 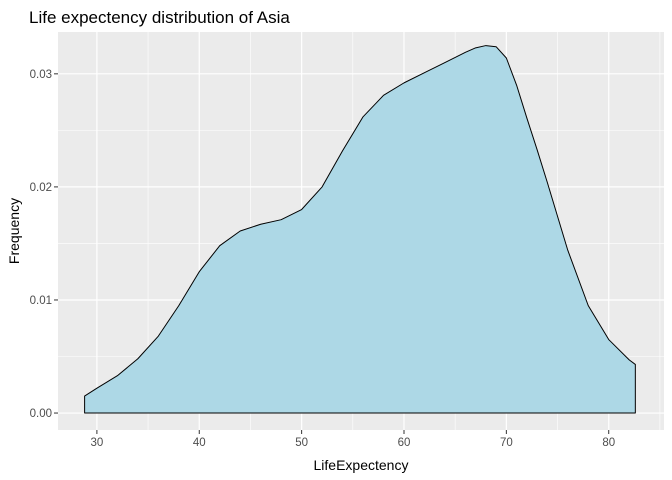 What do you see at coordinates (353, 439) in the screenshot?
I see `x-axis: 30 40 50 60 70 80` at bounding box center [353, 439].